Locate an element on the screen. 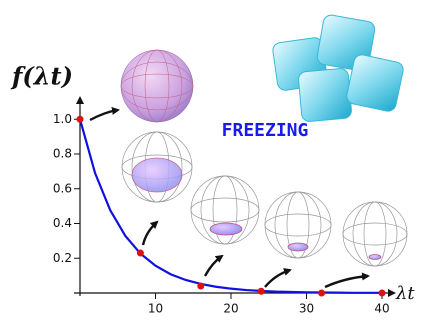 The width and height of the screenshot is (422, 334). x-tick-label: 40 is located at coordinates (381, 309).